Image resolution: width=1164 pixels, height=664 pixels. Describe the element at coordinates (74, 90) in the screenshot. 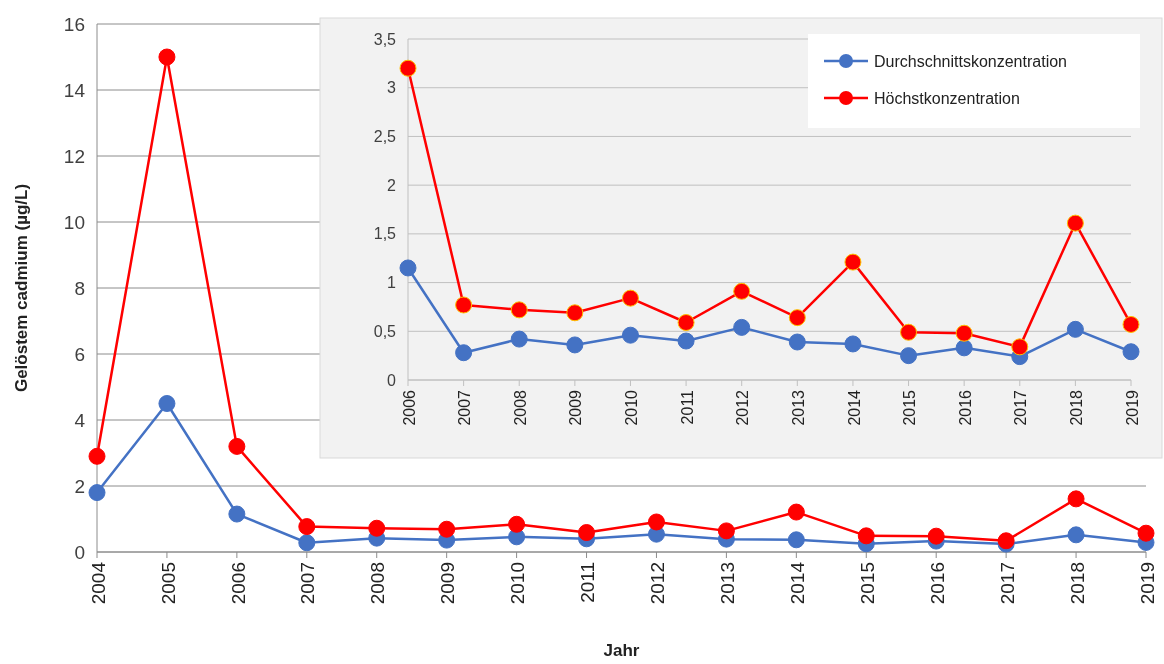

I see `y-tick-label: 14` at that location.